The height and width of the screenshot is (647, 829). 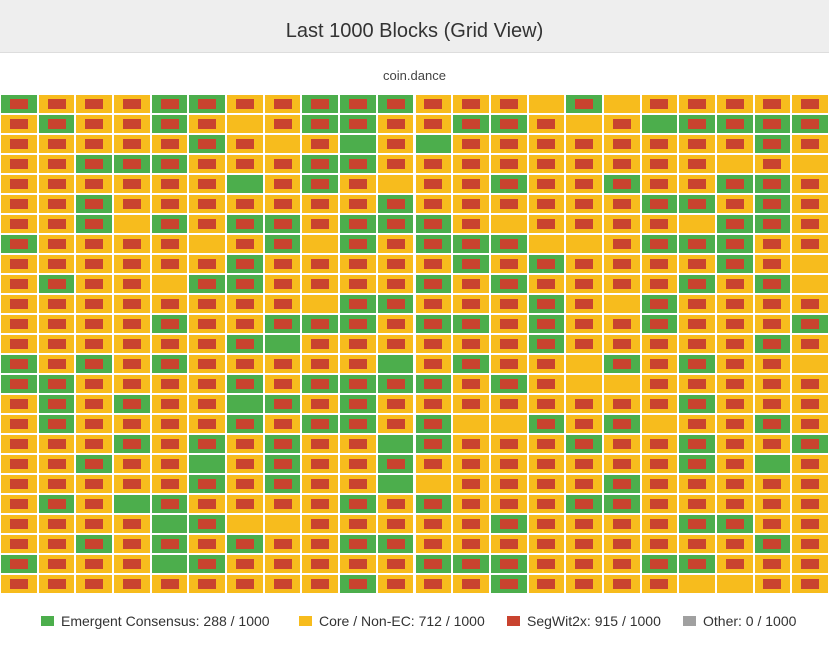 I want to click on legend-item-segwit2x: SegWit2x: 915 / 1000, so click(x=584, y=621).